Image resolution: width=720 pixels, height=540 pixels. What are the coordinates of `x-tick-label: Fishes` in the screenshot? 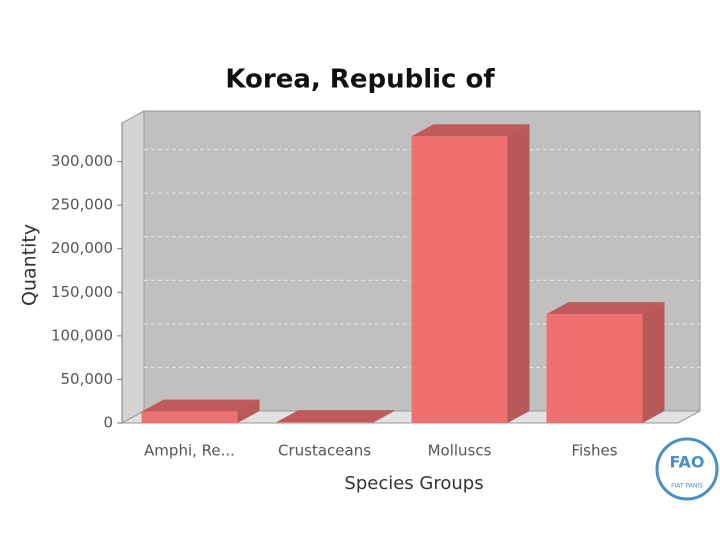 It's located at (594, 451).